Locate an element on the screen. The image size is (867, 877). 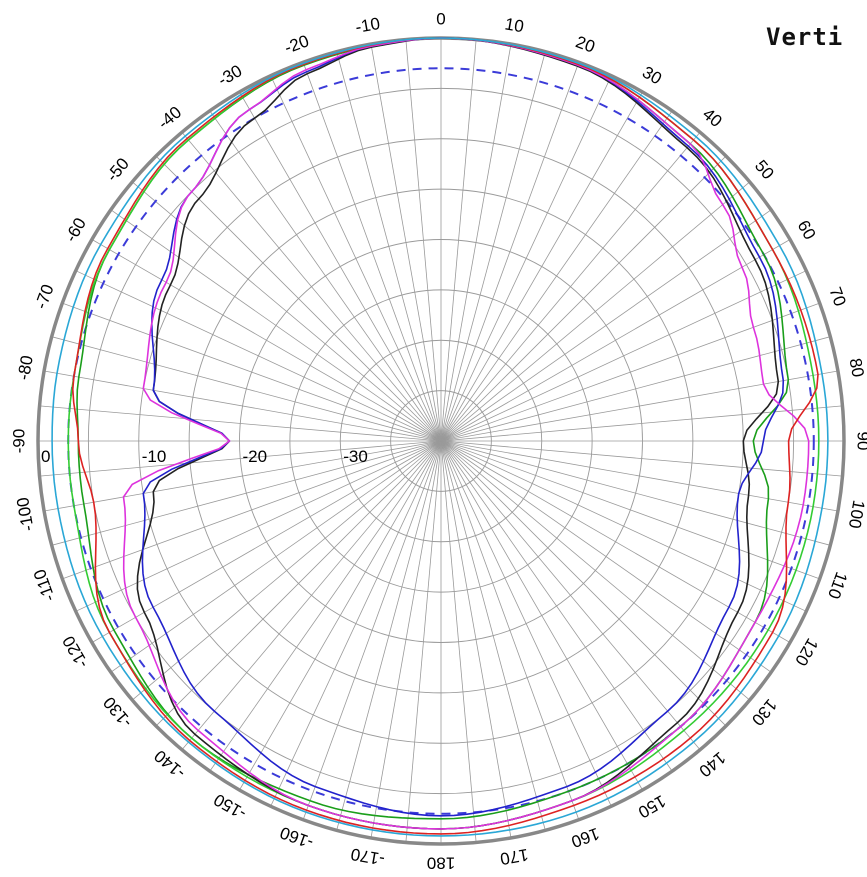
angle-tick-label: -110 is located at coordinates (44, 585).